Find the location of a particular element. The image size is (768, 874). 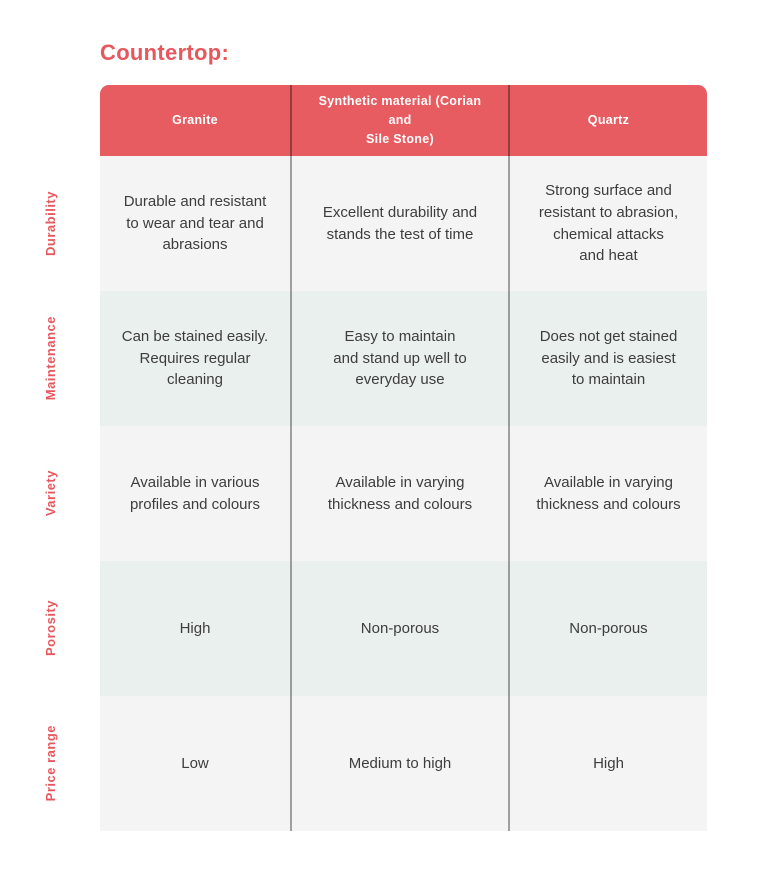

row-label-maintenance: Maintenance is located at coordinates (50, 358).